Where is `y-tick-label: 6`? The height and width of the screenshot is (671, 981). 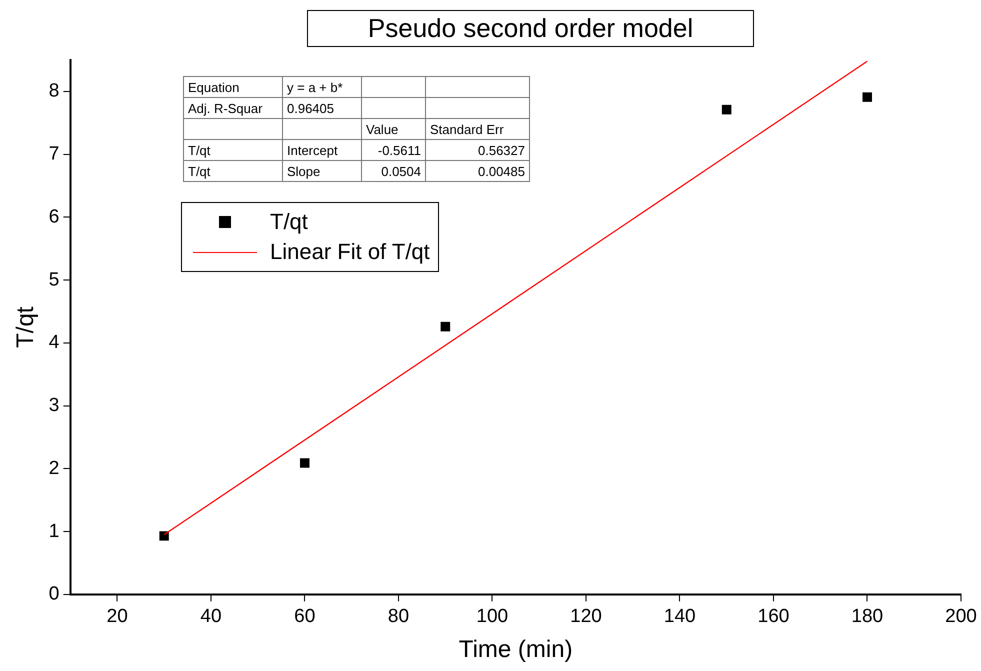 y-tick-label: 6 is located at coordinates (54, 217).